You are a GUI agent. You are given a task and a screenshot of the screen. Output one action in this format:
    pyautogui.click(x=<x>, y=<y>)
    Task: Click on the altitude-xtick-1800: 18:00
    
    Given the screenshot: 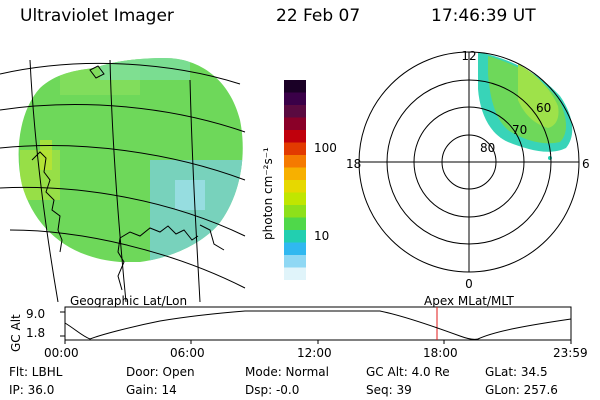 What is the action you would take?
    pyautogui.click(x=440, y=353)
    